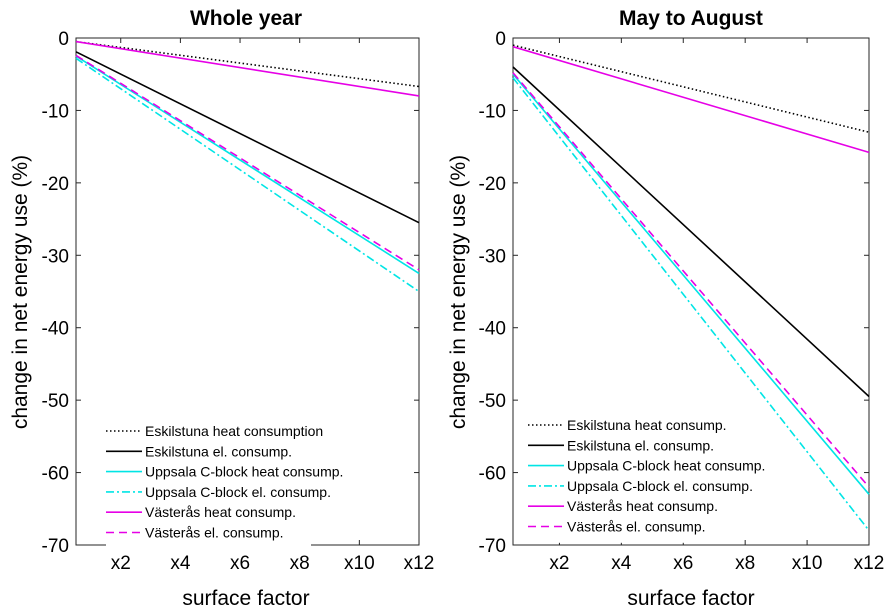  Describe the element at coordinates (647, 425) in the screenshot. I see `legend-entry: Eskilstuna heat consump.` at that location.